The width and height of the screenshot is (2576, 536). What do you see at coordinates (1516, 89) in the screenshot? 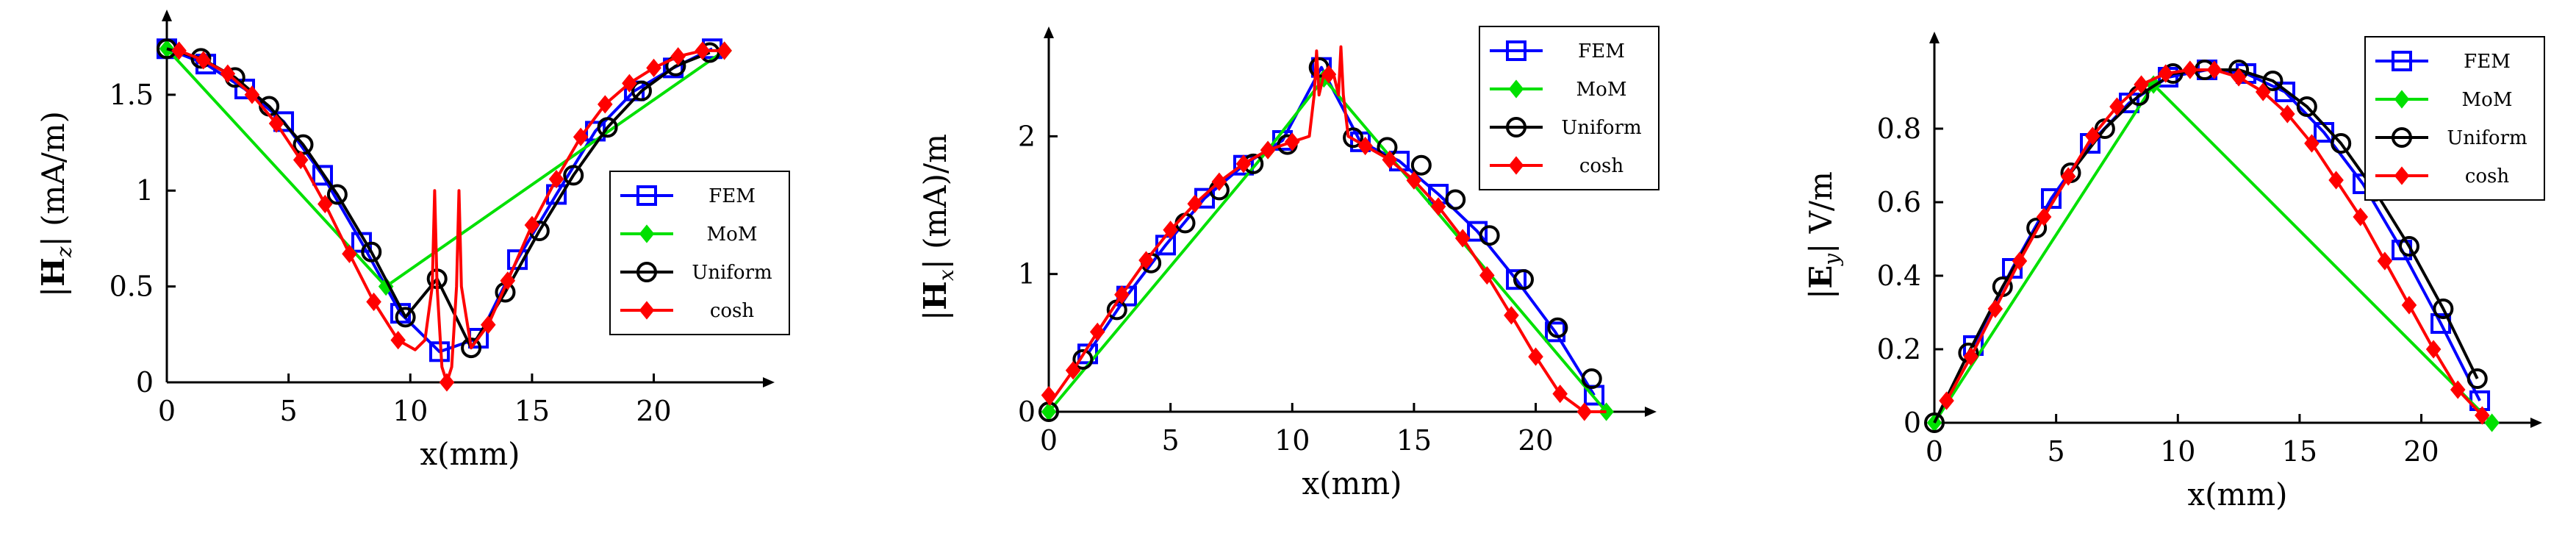
I see `legend-mom-icon` at bounding box center [1516, 89].